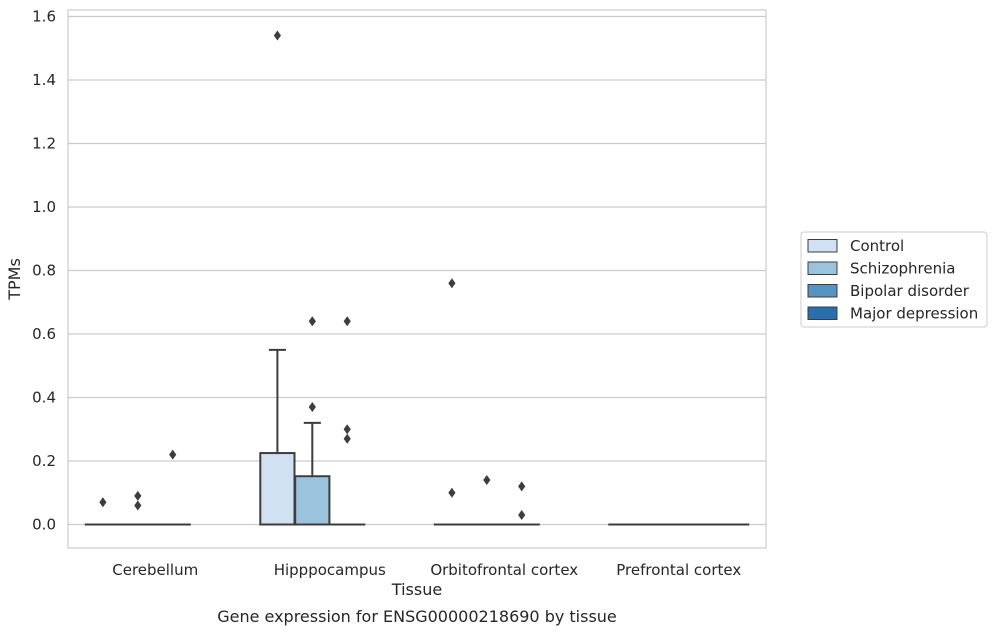 The width and height of the screenshot is (997, 635). What do you see at coordinates (44, 80) in the screenshot?
I see `y-tick-label: 1.4` at bounding box center [44, 80].